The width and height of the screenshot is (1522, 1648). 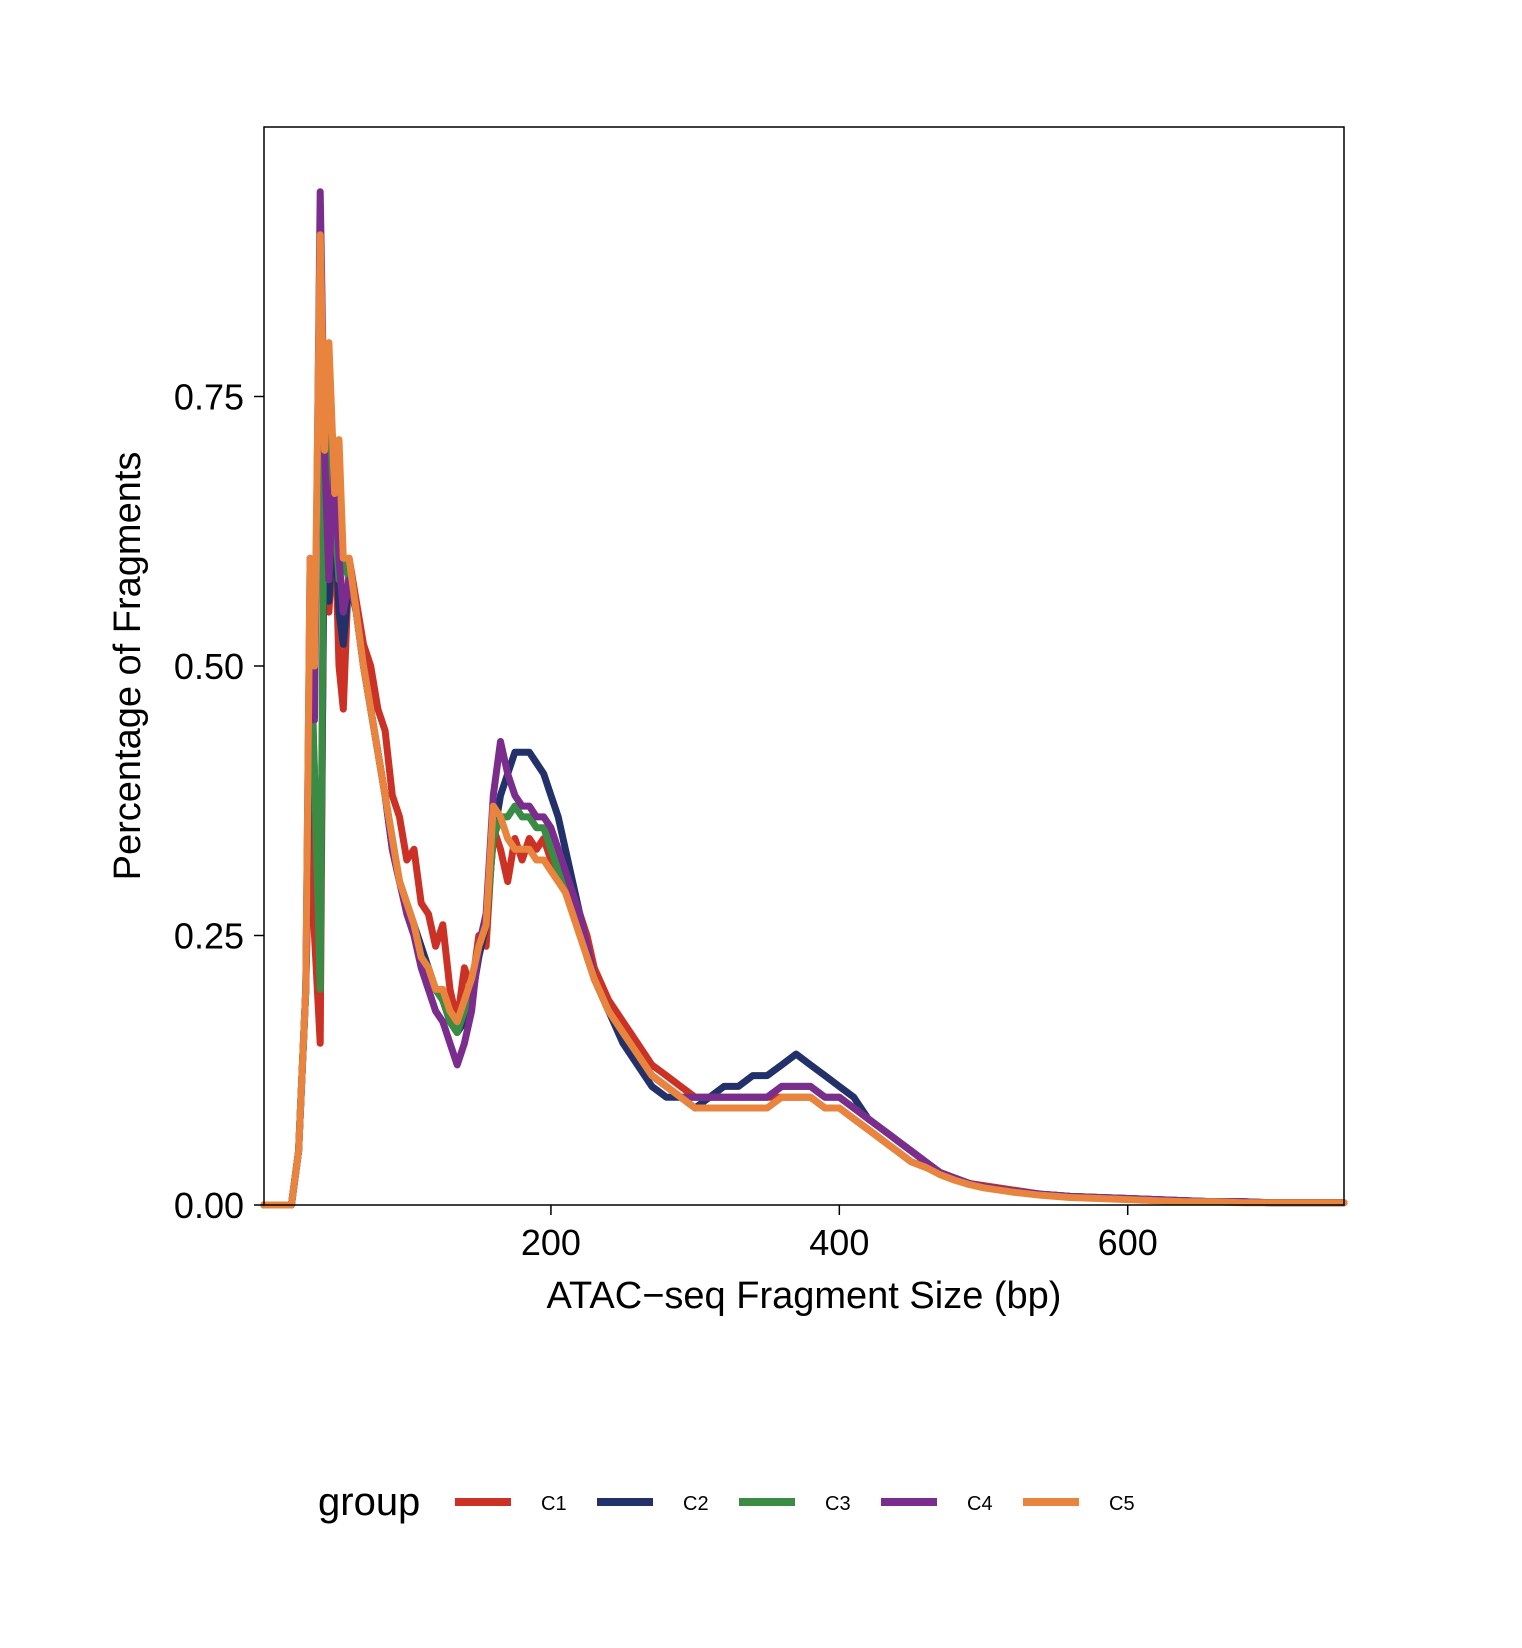 What do you see at coordinates (209, 397) in the screenshot?
I see `y-tick-label: 0.75` at bounding box center [209, 397].